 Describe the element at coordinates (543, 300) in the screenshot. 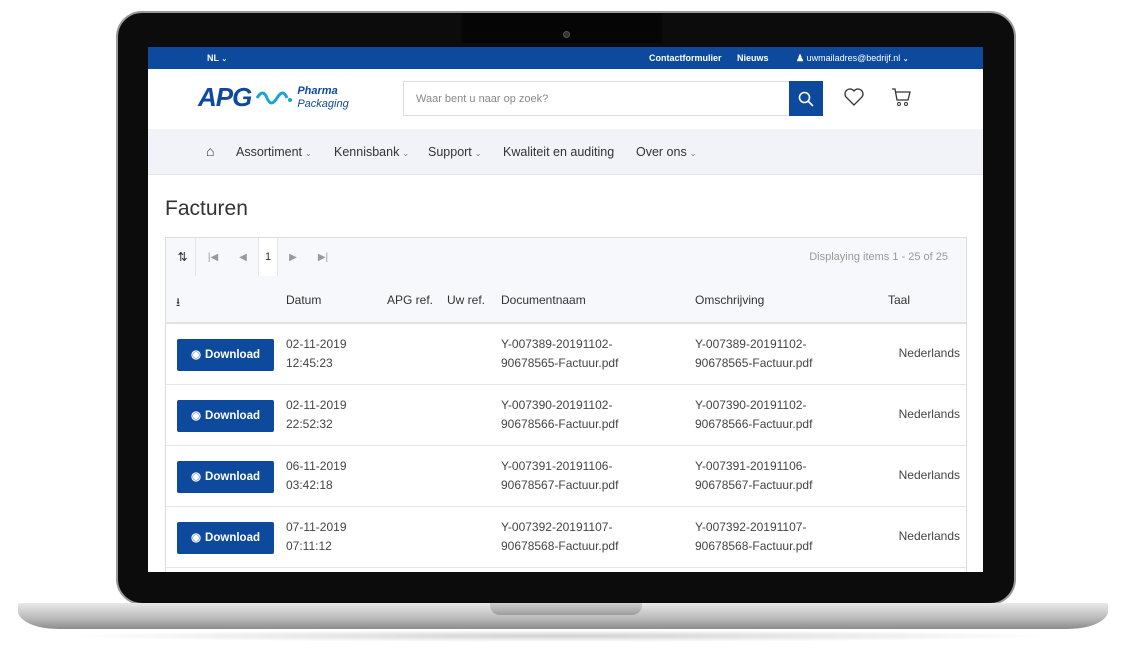

I see `col-documentnaam: Documentnaam` at that location.